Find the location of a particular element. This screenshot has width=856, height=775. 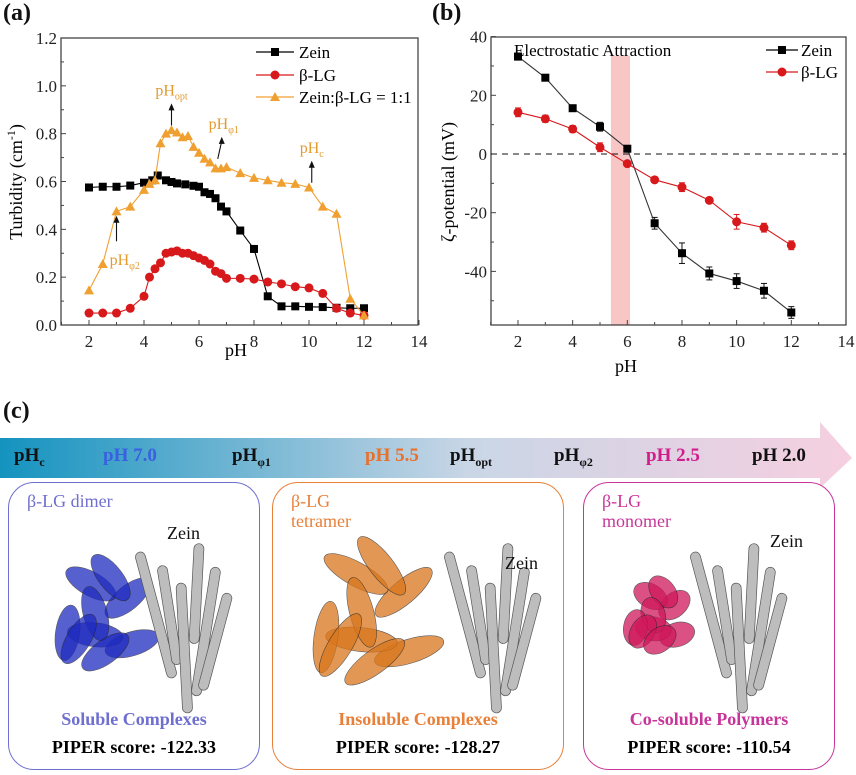

banner-stage-5: pHφ2 is located at coordinates (573, 457).